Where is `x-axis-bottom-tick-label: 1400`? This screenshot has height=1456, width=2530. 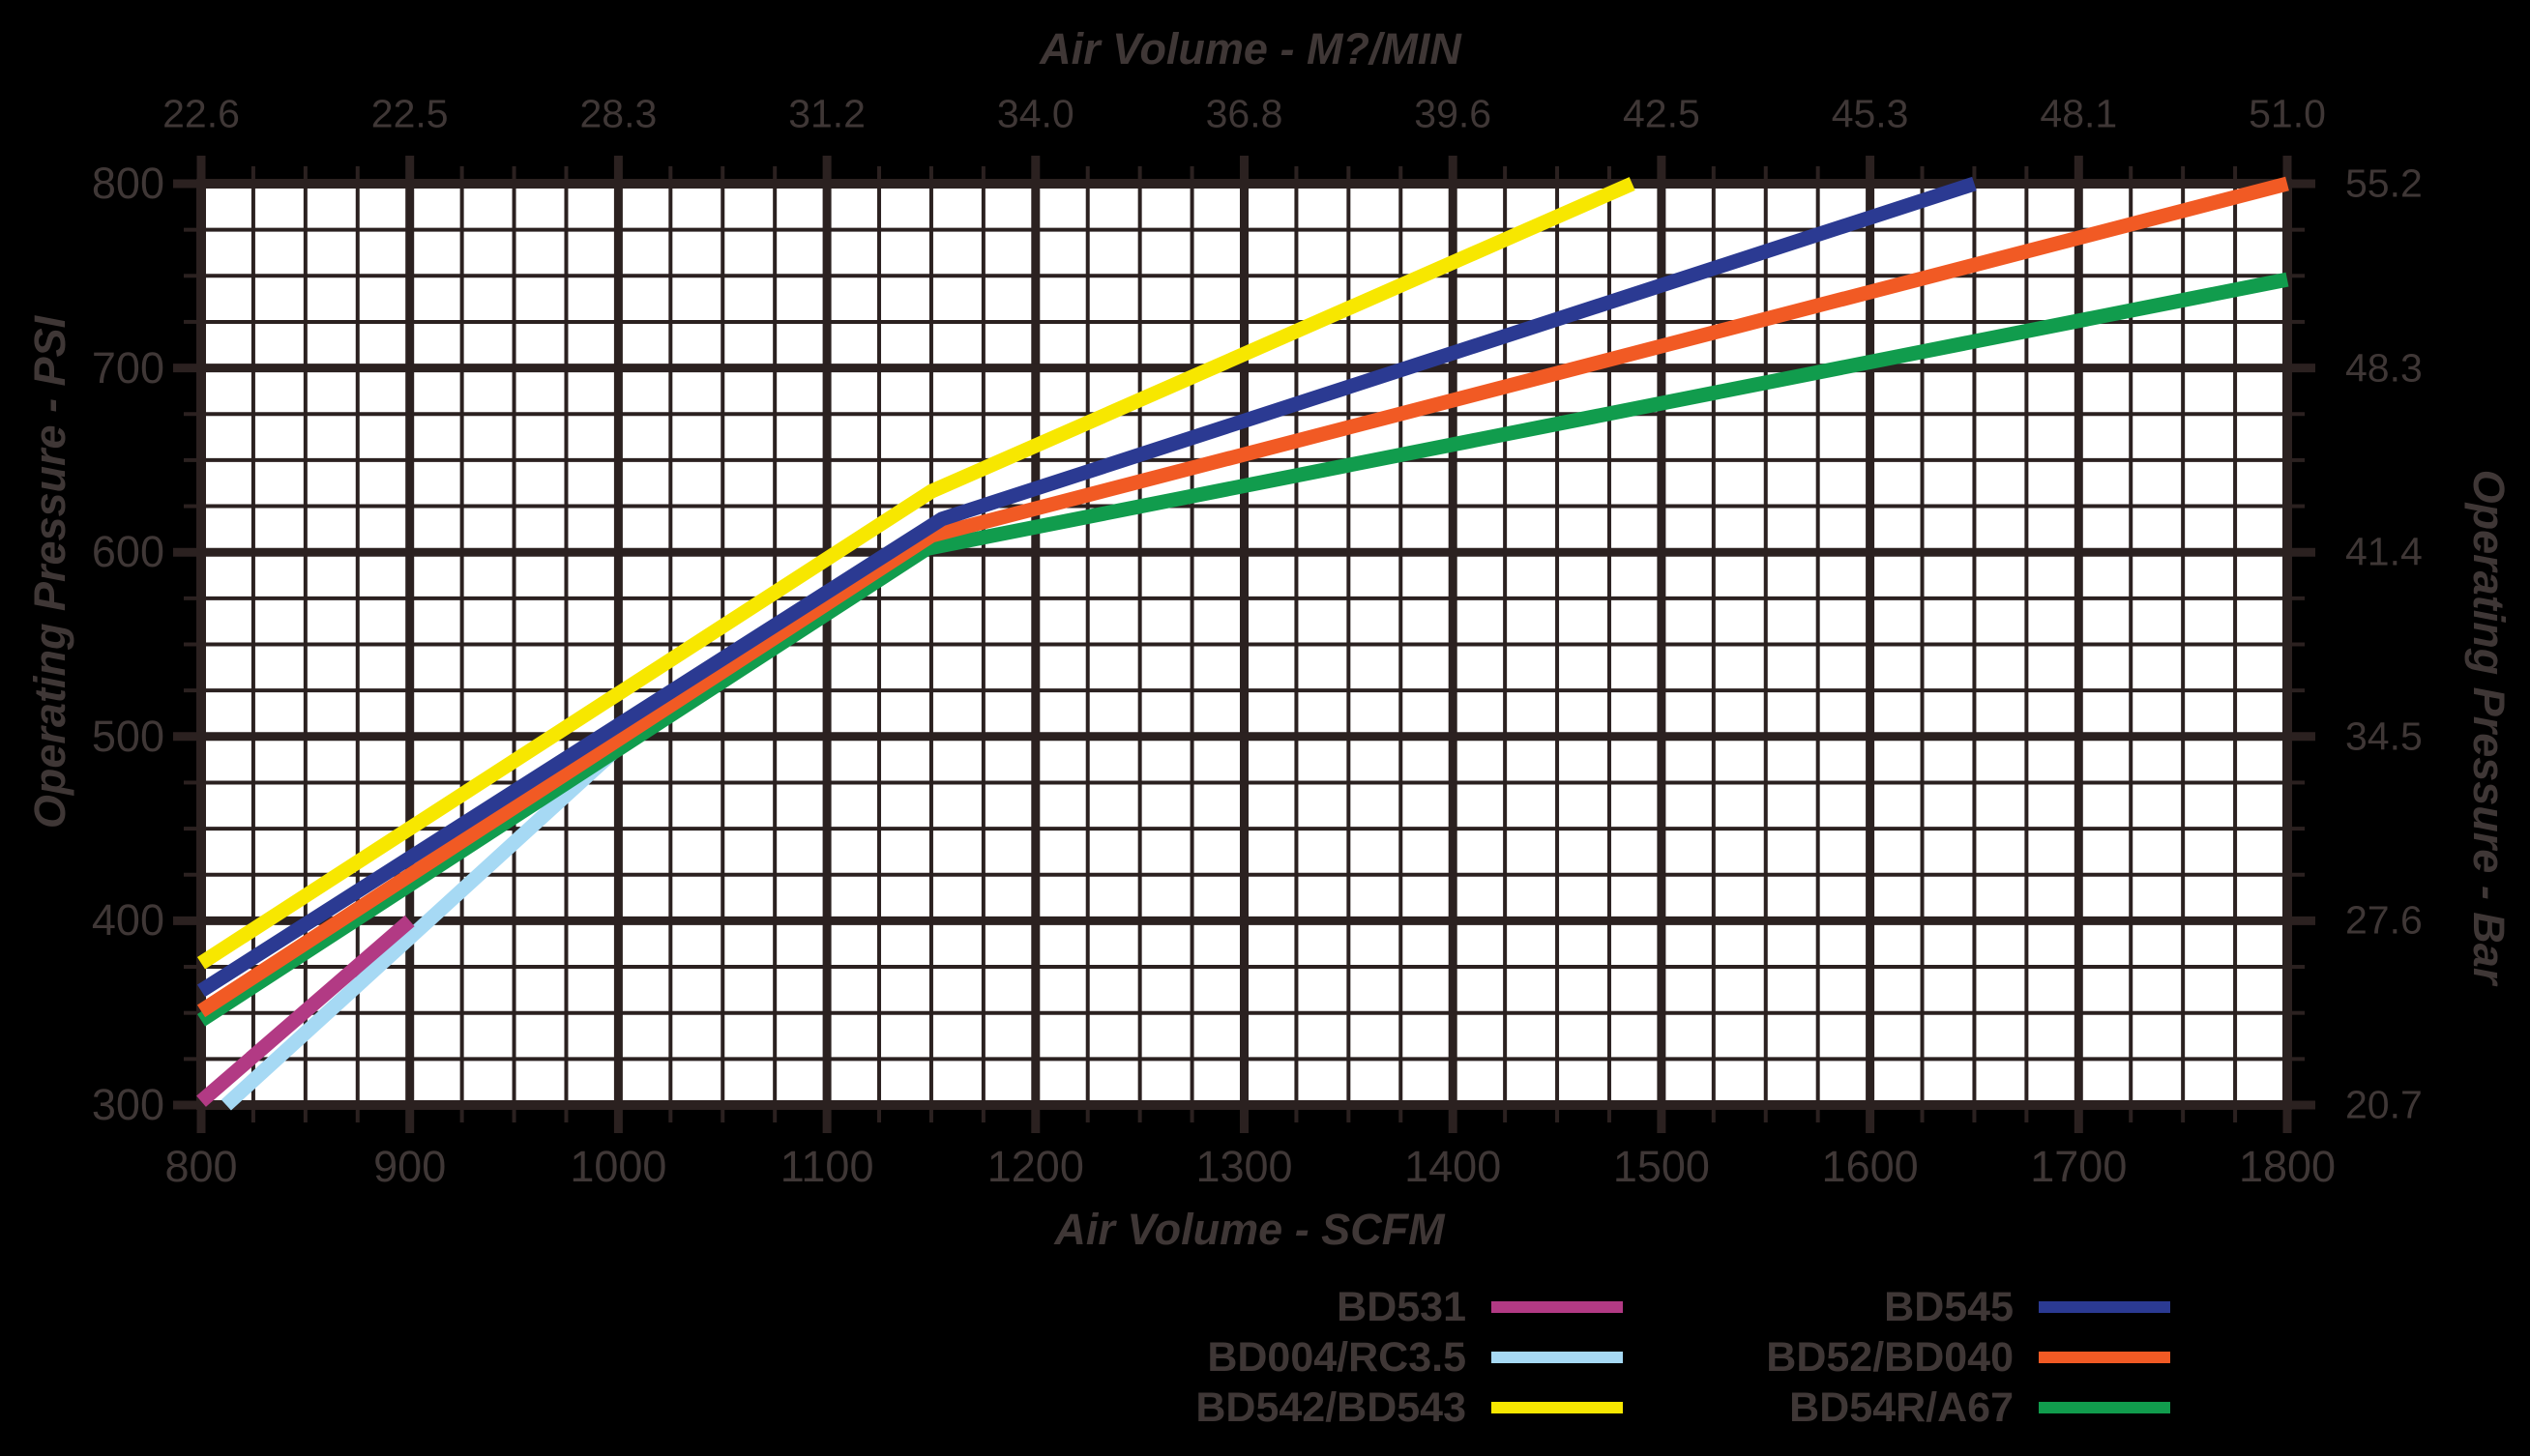 x-axis-bottom-tick-label: 1400 is located at coordinates (1453, 1166).